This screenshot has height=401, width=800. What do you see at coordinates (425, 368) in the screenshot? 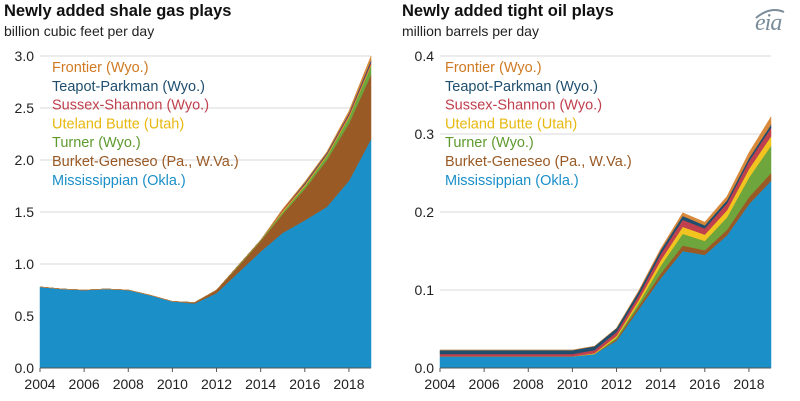
I see `oil-y-tick-label: 0.0` at bounding box center [425, 368].